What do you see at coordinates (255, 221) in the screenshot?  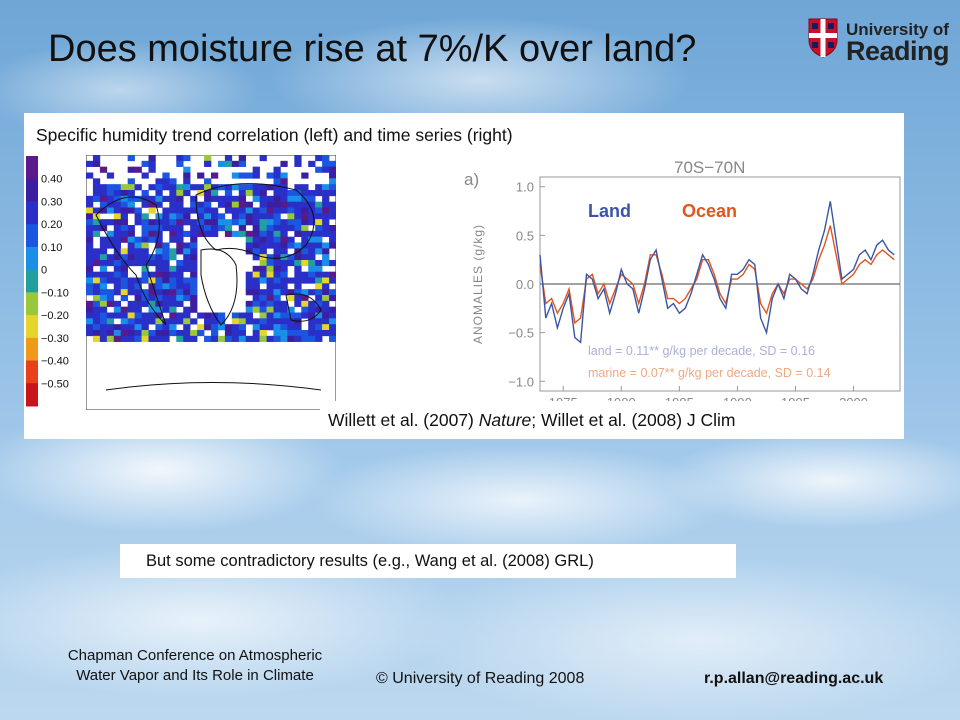 I see `continent-outline` at bounding box center [255, 221].